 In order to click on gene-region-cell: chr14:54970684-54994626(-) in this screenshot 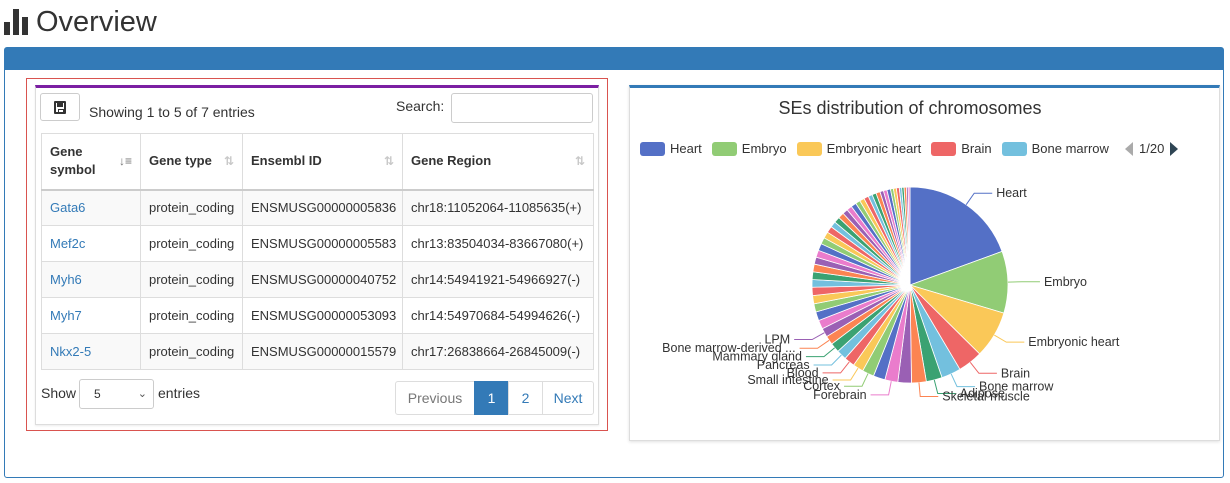, I will do `click(498, 315)`.